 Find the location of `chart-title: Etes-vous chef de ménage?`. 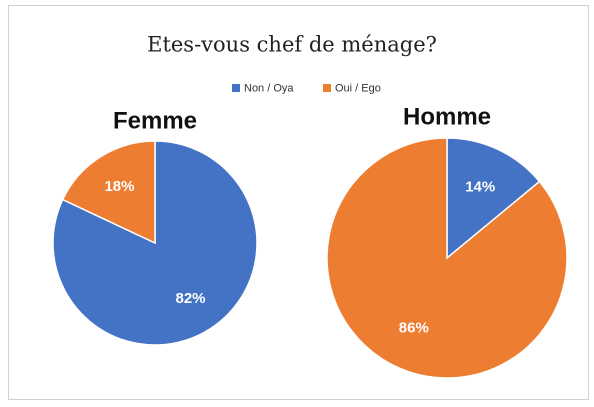

chart-title: Etes-vous chef de ménage? is located at coordinates (292, 45).